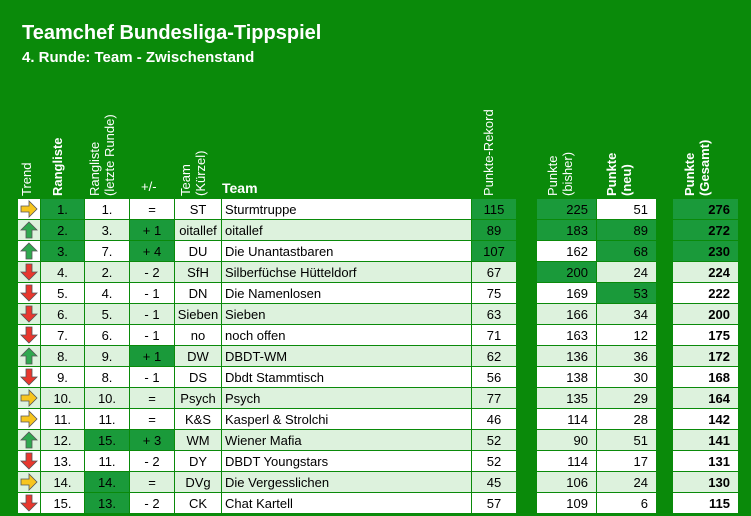 The height and width of the screenshot is (516, 751). I want to click on team-name-cell: Die Namenlosen, so click(346, 293).